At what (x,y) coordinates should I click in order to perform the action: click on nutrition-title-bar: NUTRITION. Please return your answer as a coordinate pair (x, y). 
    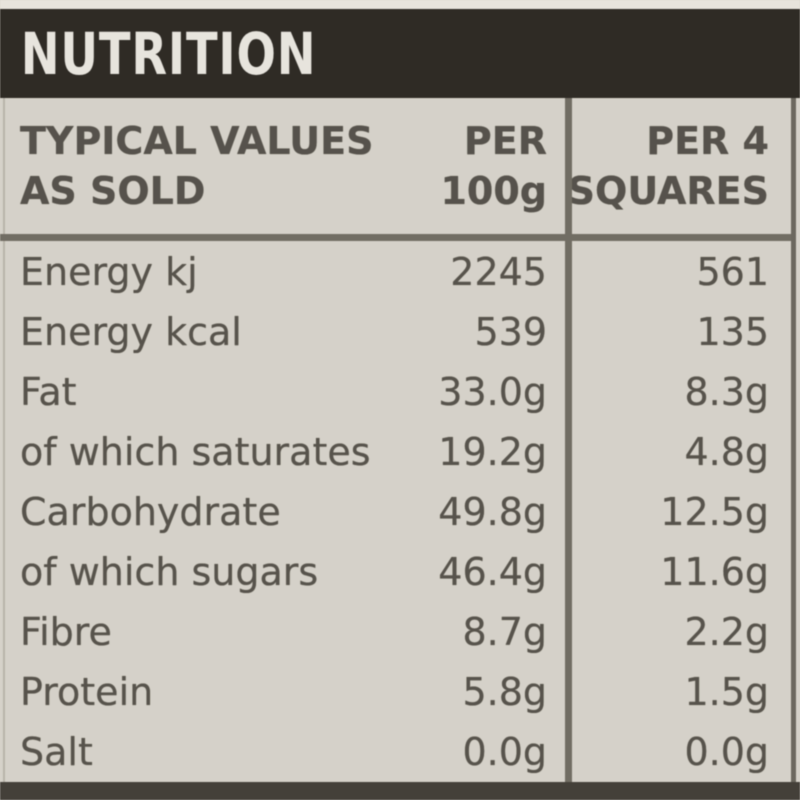
    Looking at the image, I should click on (400, 53).